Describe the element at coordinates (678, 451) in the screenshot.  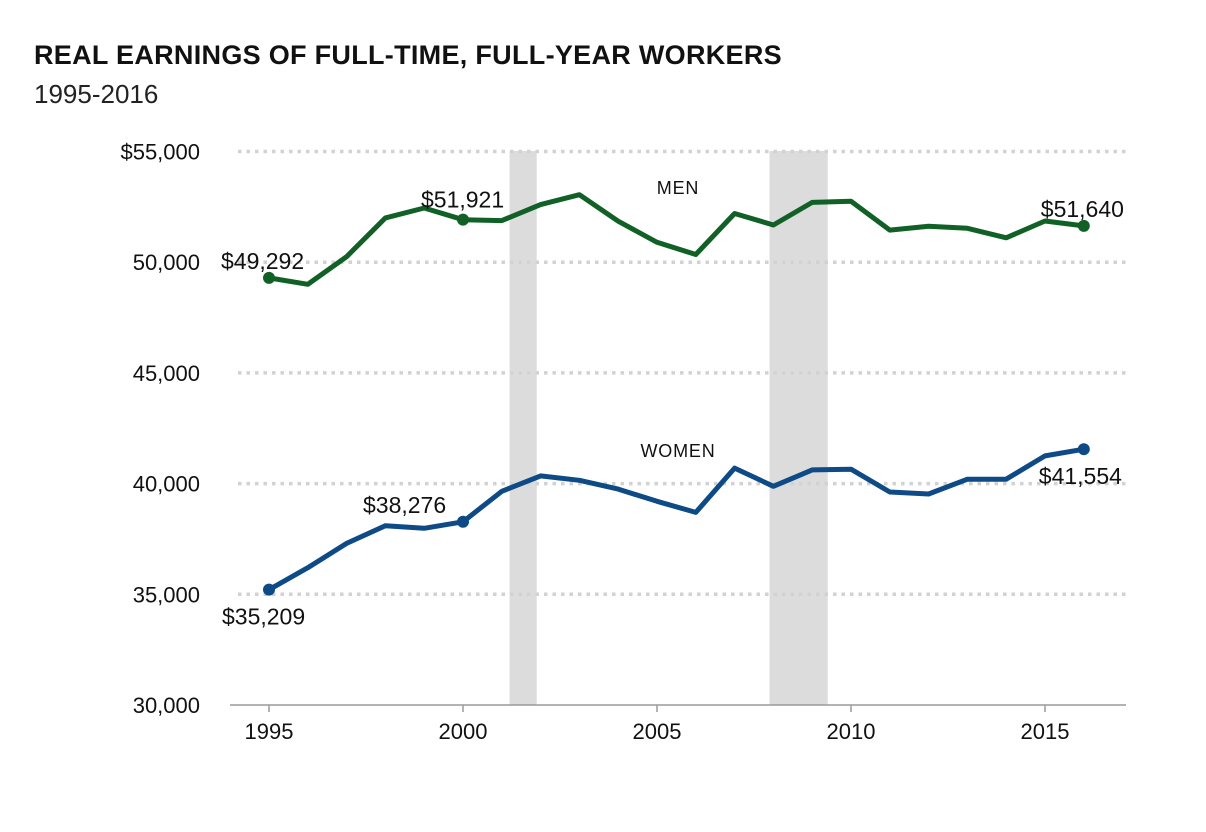
I see `series-label-women: WOMEN` at that location.